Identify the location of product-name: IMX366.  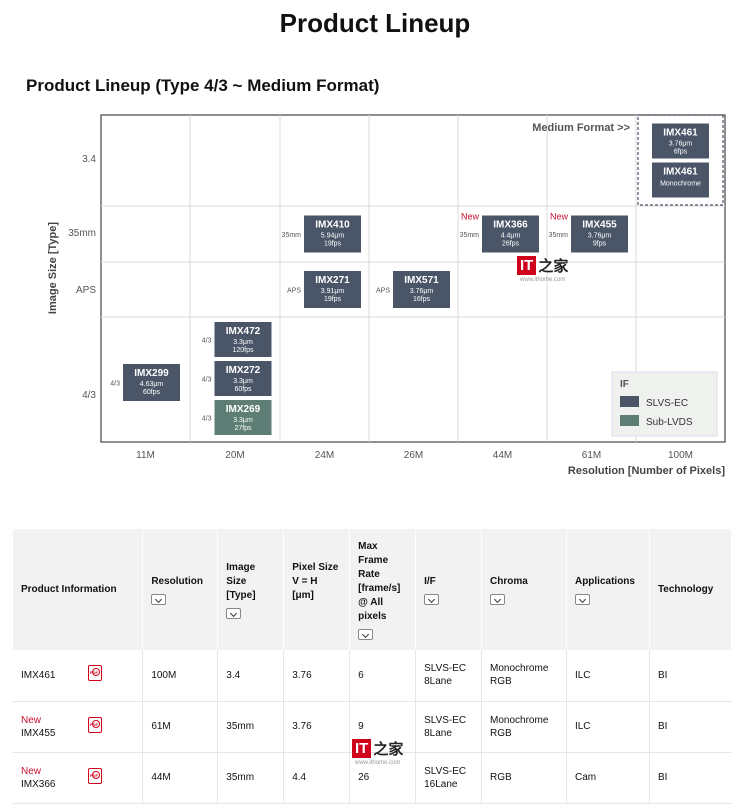
(38, 784).